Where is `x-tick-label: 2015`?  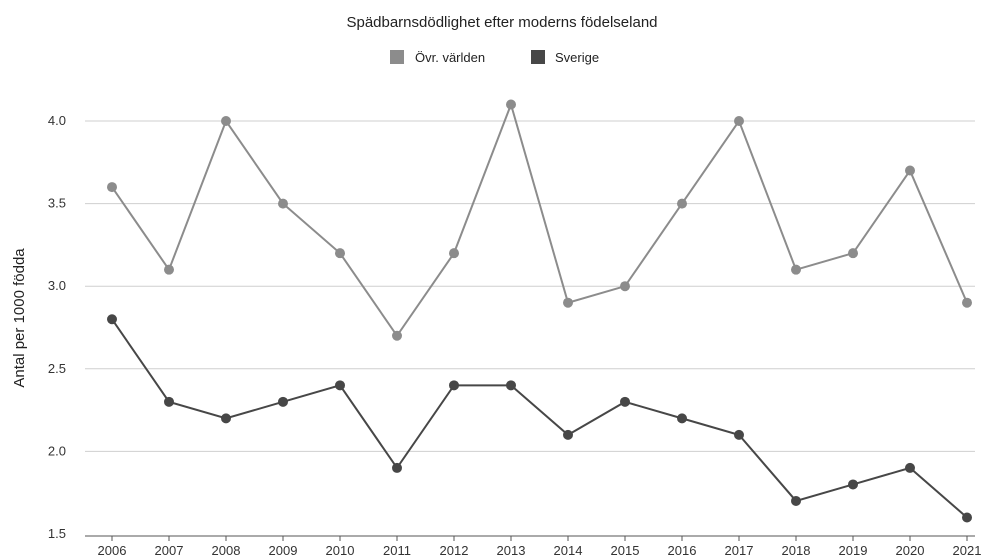 x-tick-label: 2015 is located at coordinates (625, 550).